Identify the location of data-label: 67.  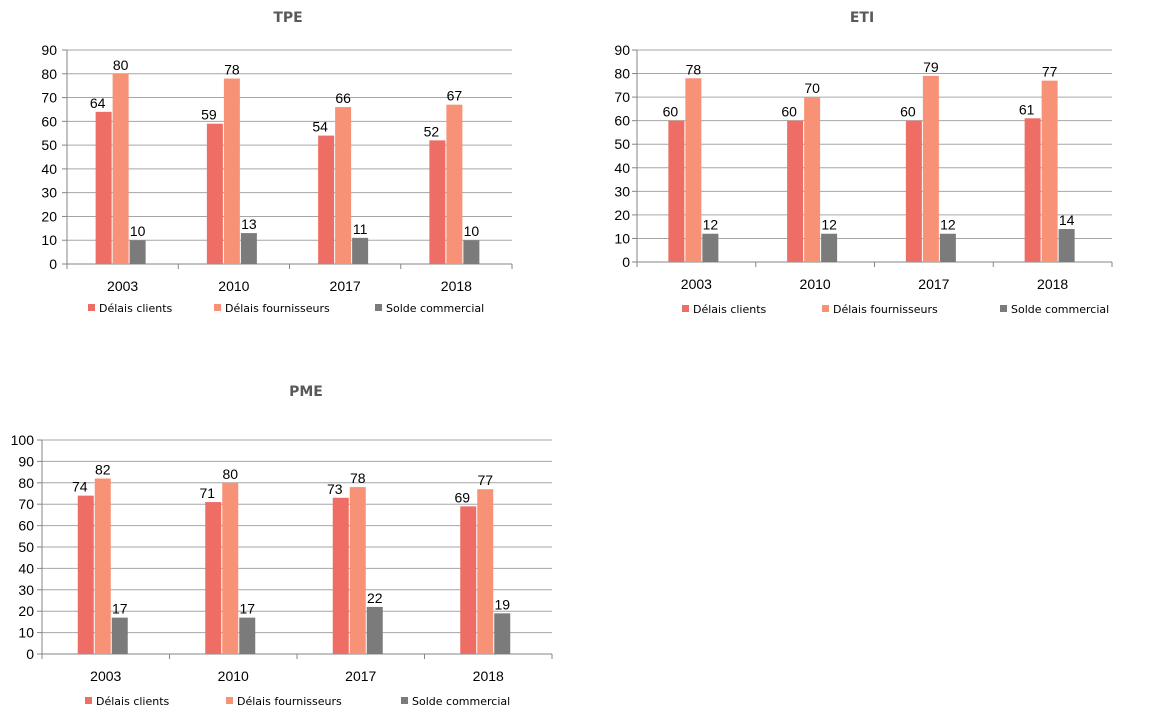
(455, 96).